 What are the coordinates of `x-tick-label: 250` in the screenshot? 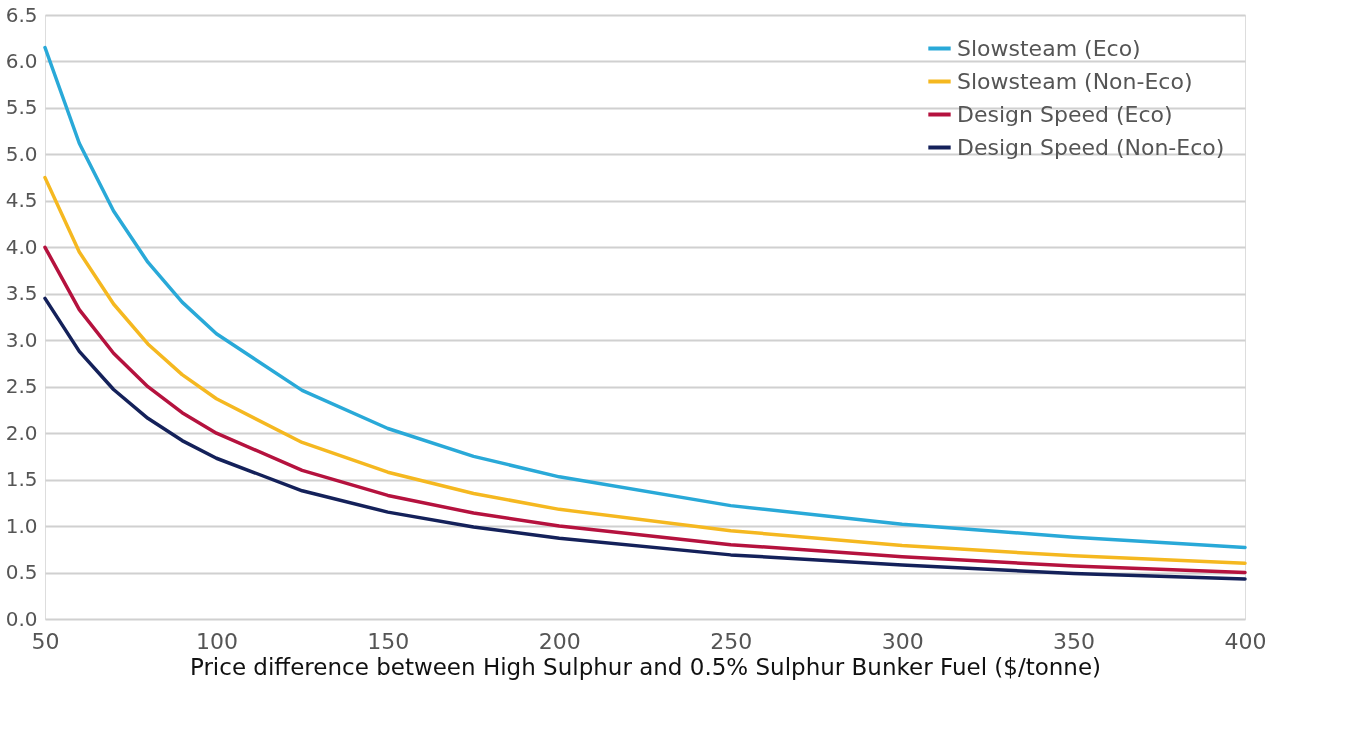 It's located at (731, 641).